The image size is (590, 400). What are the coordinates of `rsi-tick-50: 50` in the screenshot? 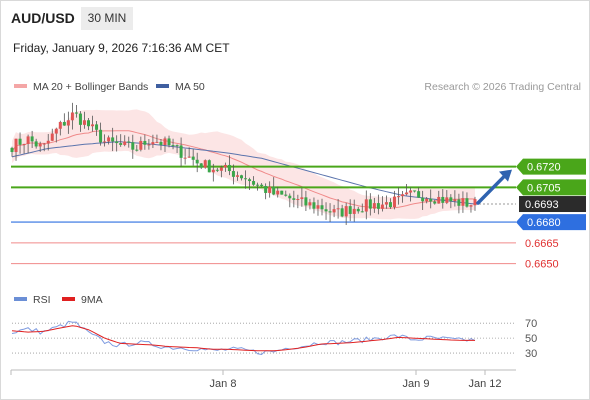 It's located at (531, 339).